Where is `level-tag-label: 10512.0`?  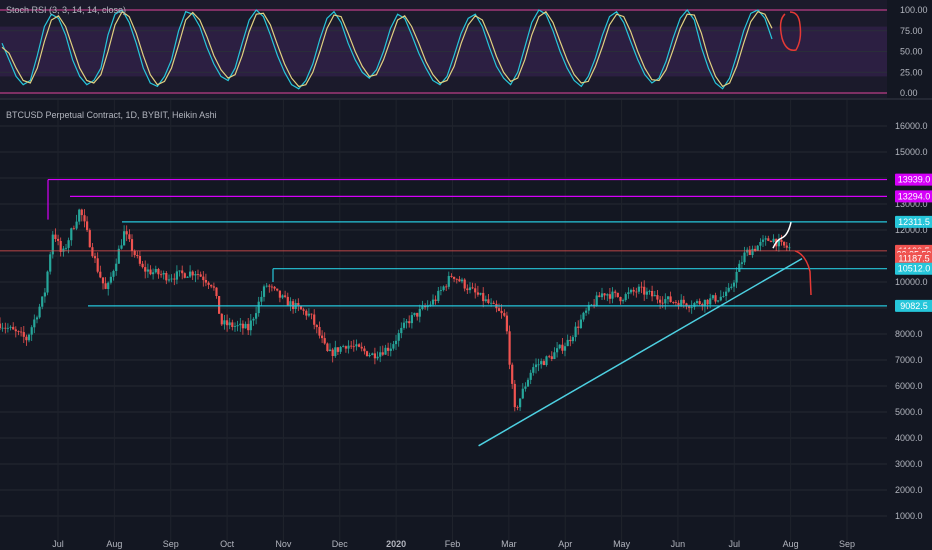 level-tag-label: 10512.0 is located at coordinates (914, 269).